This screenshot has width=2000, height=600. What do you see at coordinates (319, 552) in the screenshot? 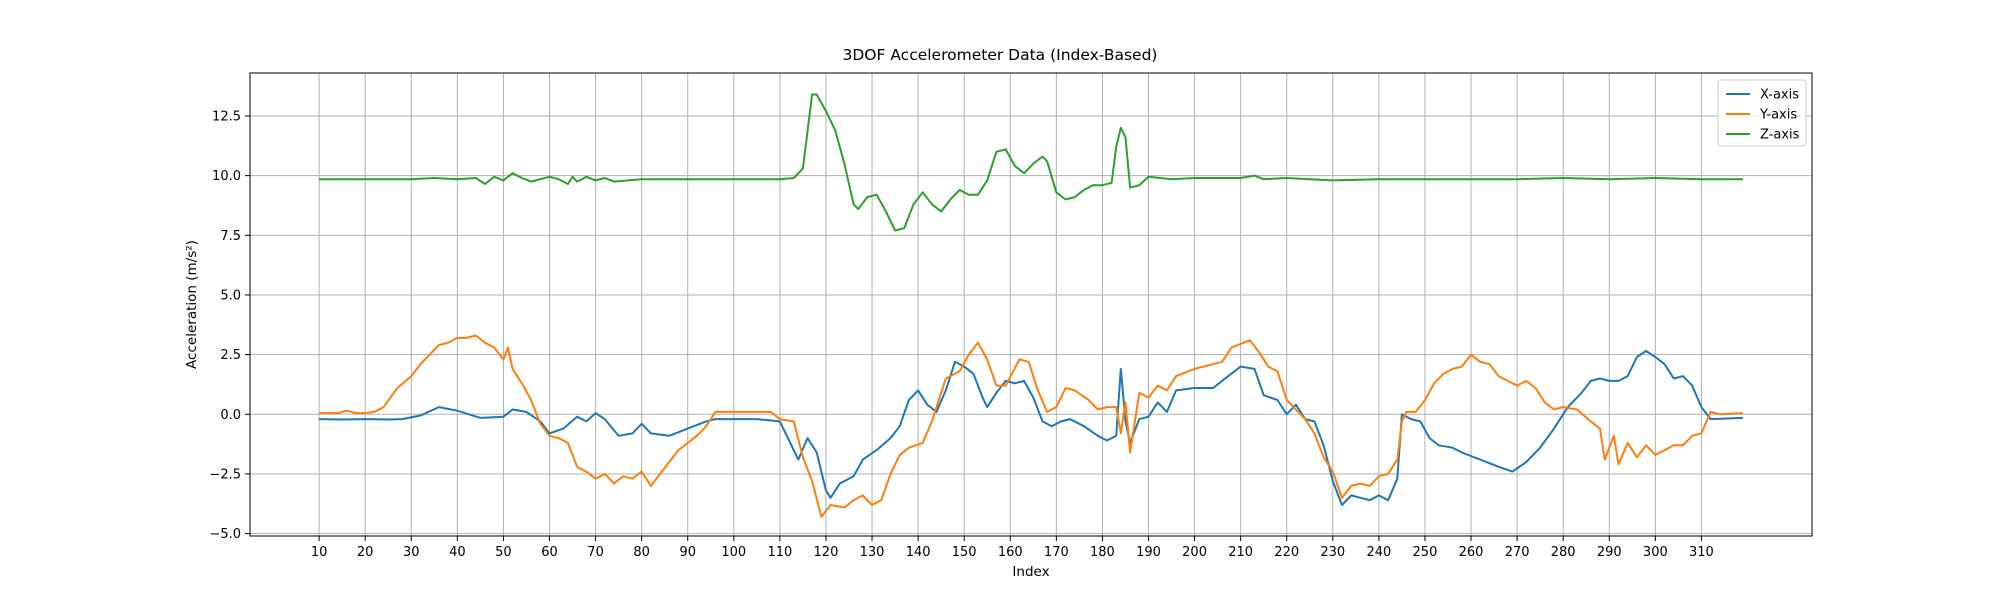
I see `x-tick-label: 10` at bounding box center [319, 552].